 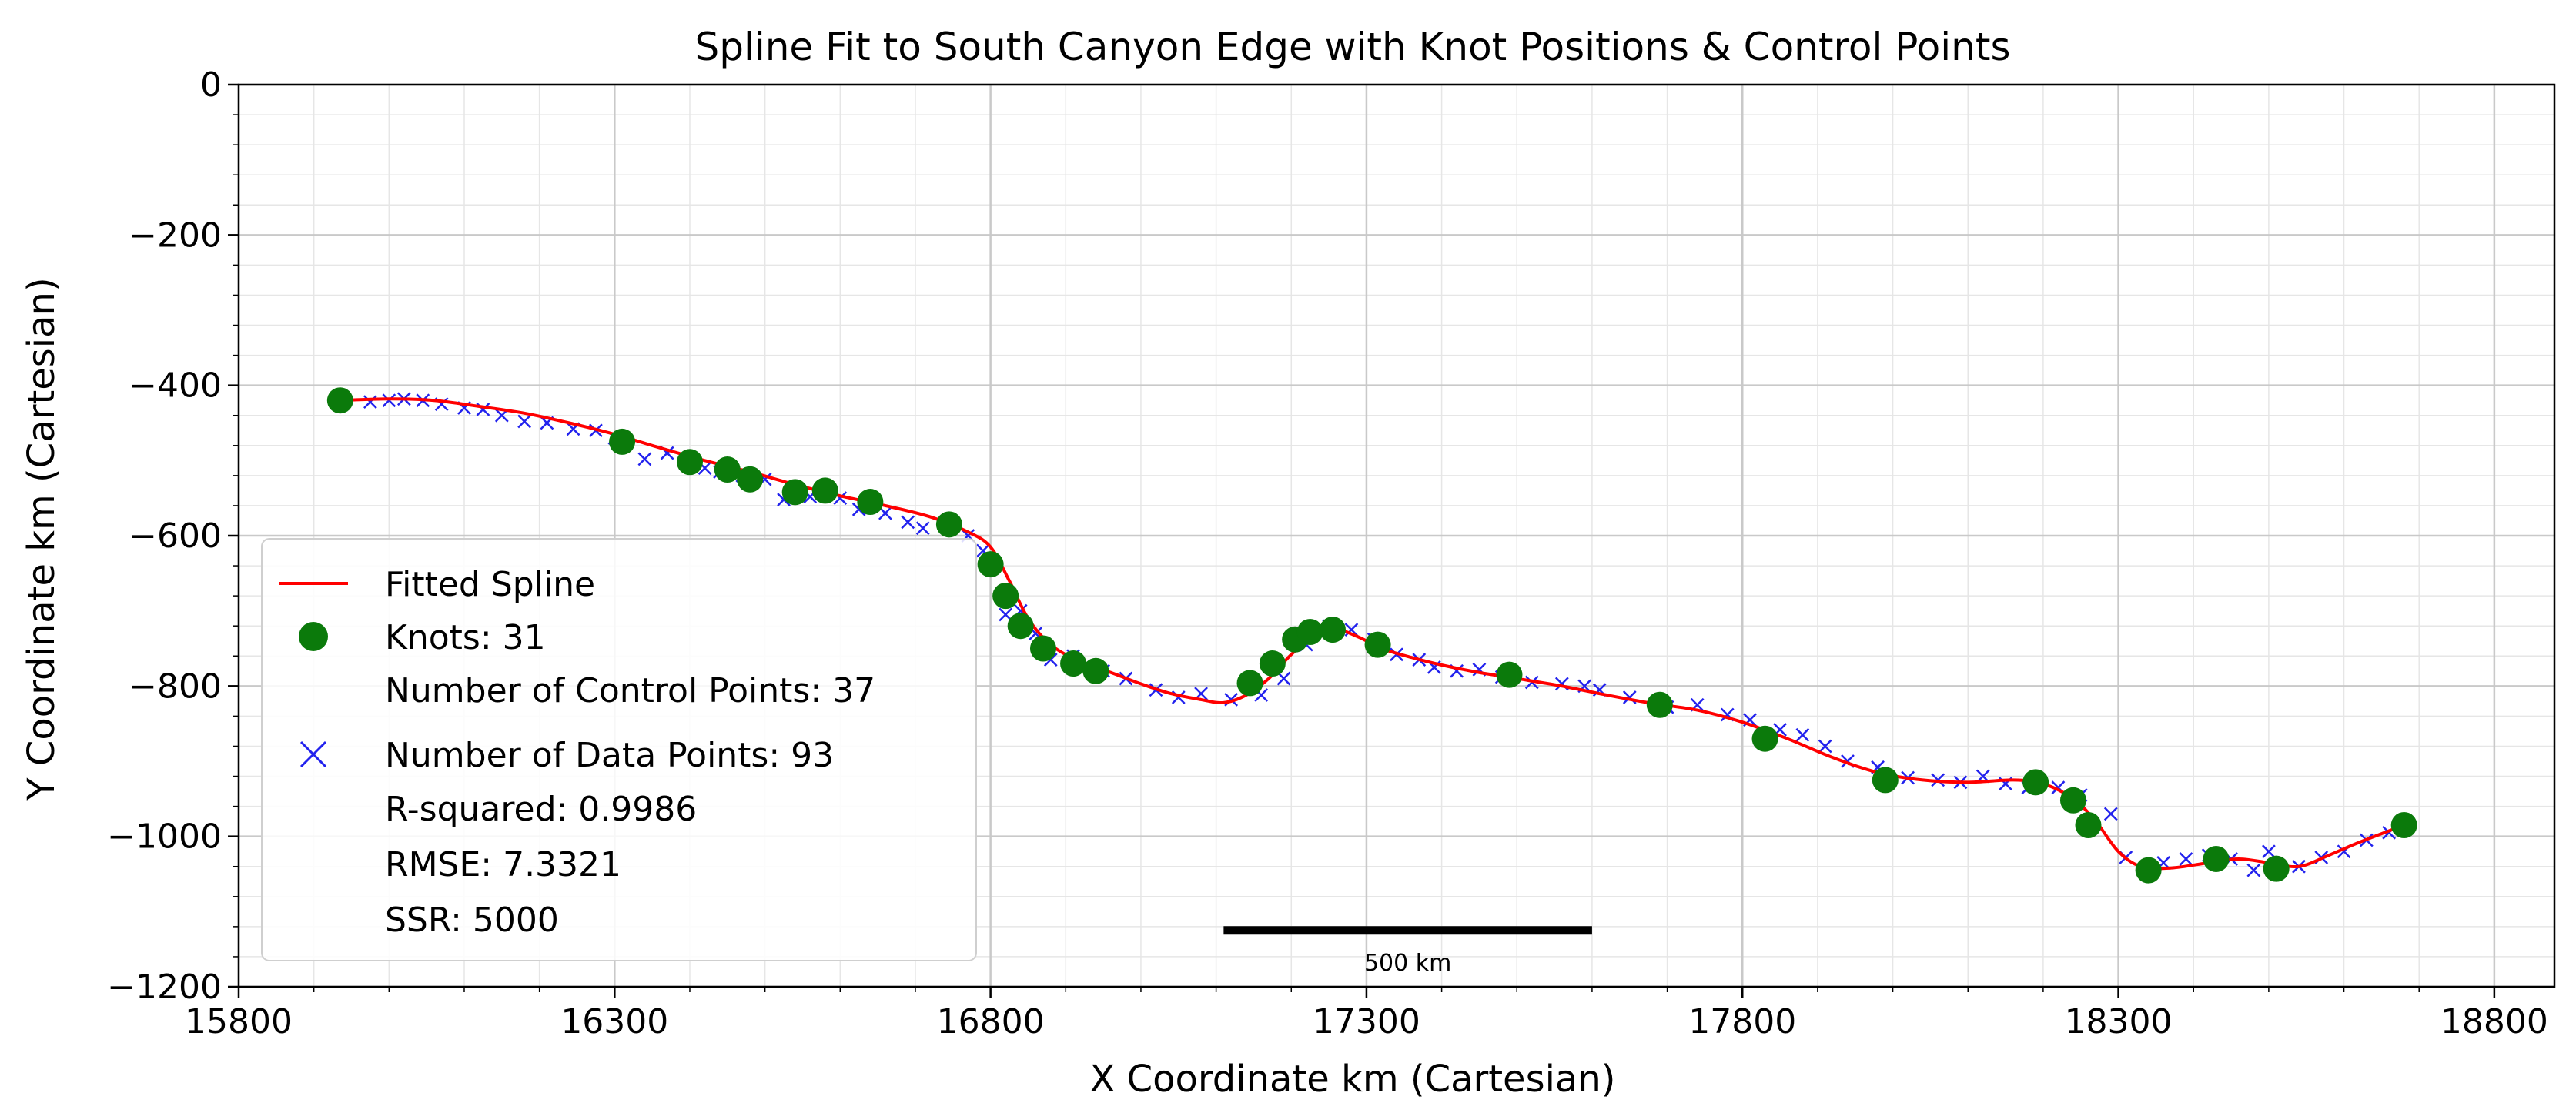 What do you see at coordinates (1407, 964) in the screenshot?
I see `scale-bar-label: 500 km` at bounding box center [1407, 964].